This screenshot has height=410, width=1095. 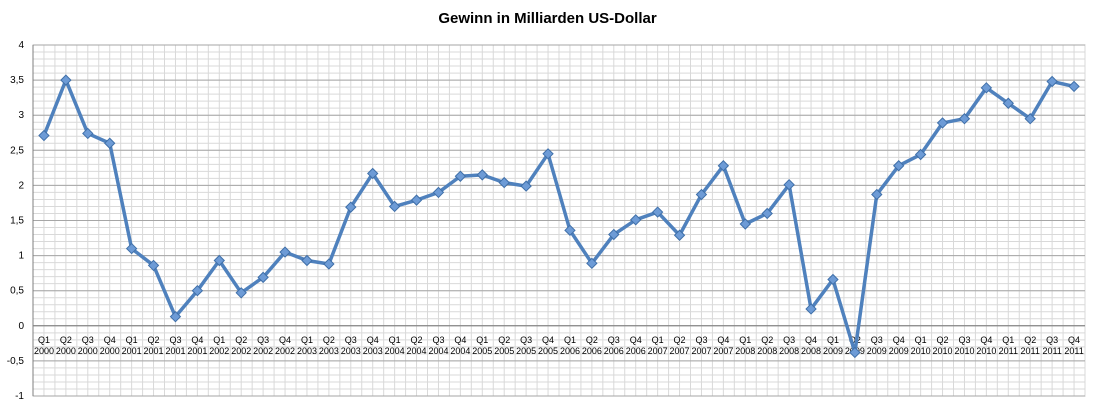 I want to click on x-tick-year-label: 2008, so click(x=767, y=351).